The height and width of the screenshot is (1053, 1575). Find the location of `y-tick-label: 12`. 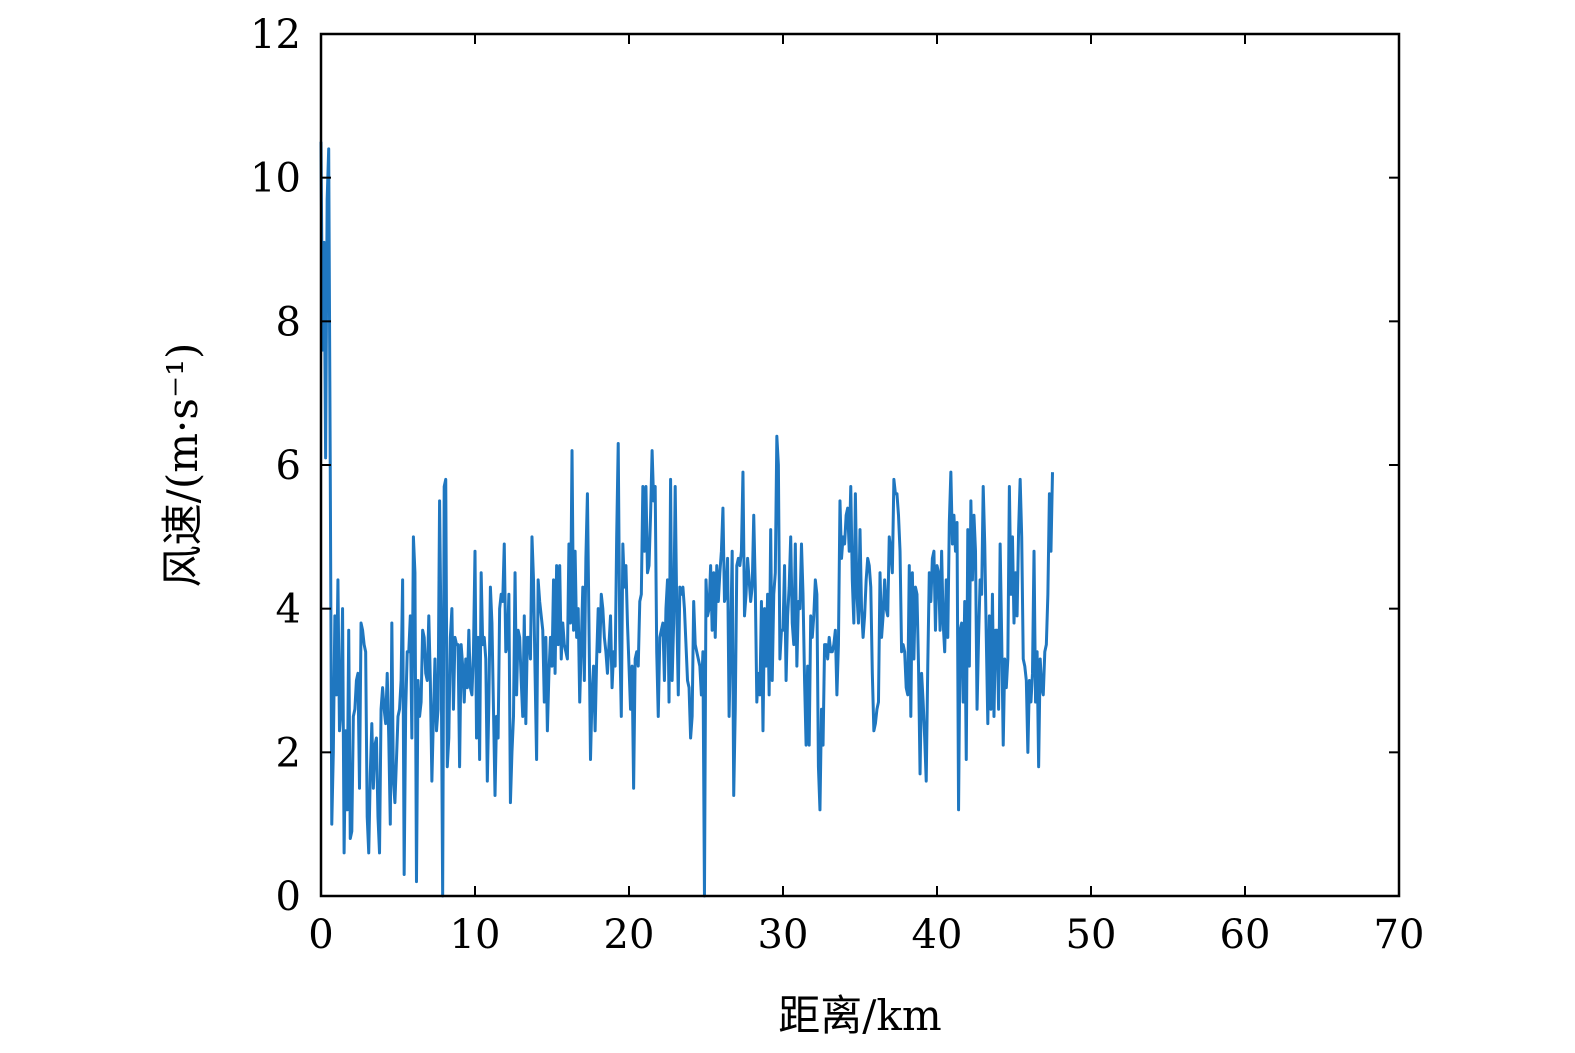

y-tick-label: 12 is located at coordinates (275, 35).